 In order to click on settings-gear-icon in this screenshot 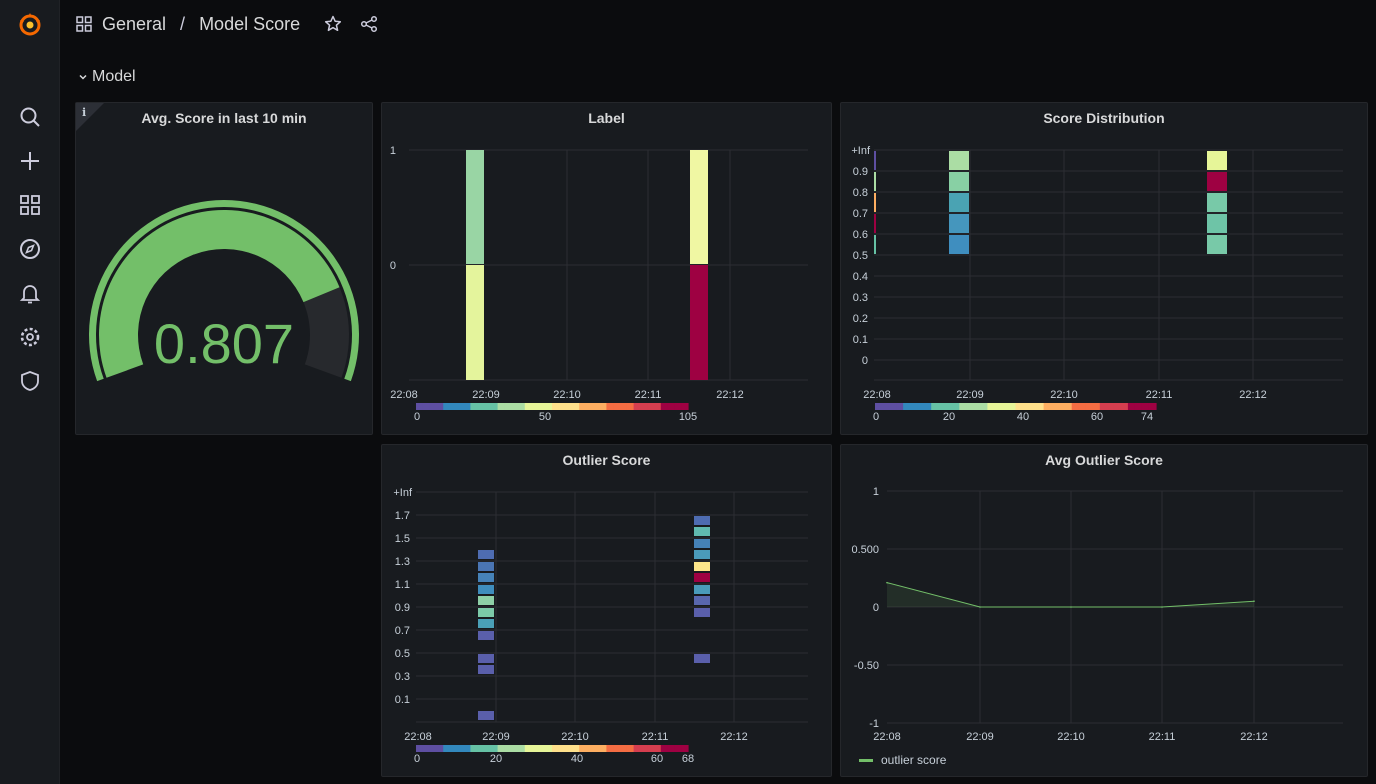, I will do `click(30, 337)`.